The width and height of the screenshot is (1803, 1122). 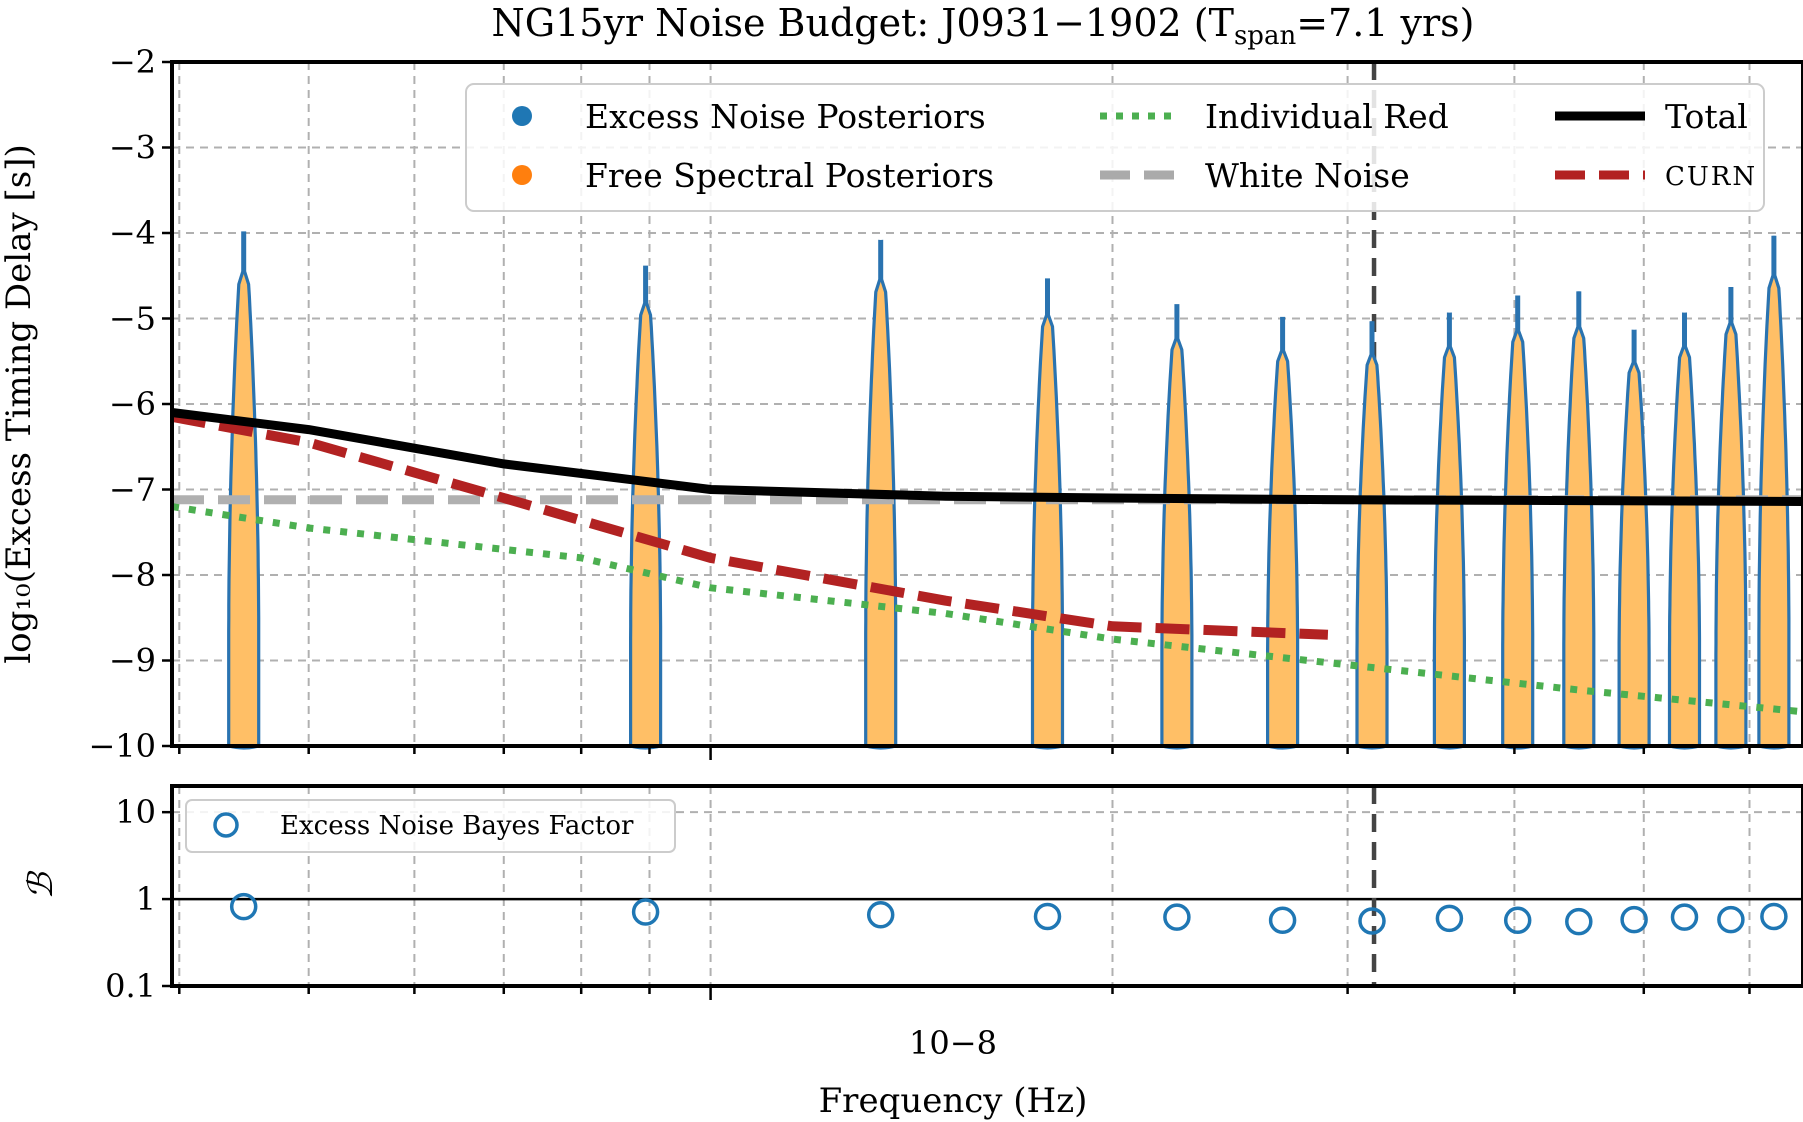 I want to click on bottom-y-tick-label: 0.1, so click(x=130, y=986).